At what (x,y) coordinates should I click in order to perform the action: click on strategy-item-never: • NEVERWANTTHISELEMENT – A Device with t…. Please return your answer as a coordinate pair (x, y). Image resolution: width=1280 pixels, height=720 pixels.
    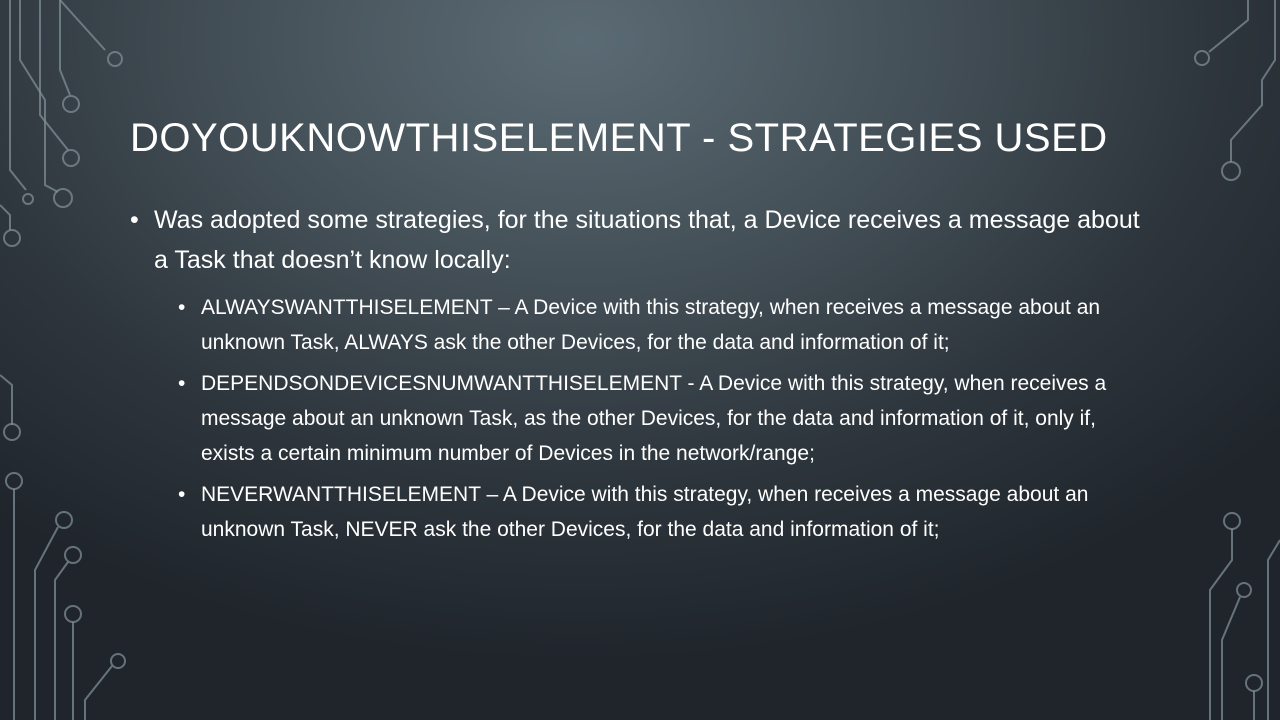
    Looking at the image, I should click on (664, 512).